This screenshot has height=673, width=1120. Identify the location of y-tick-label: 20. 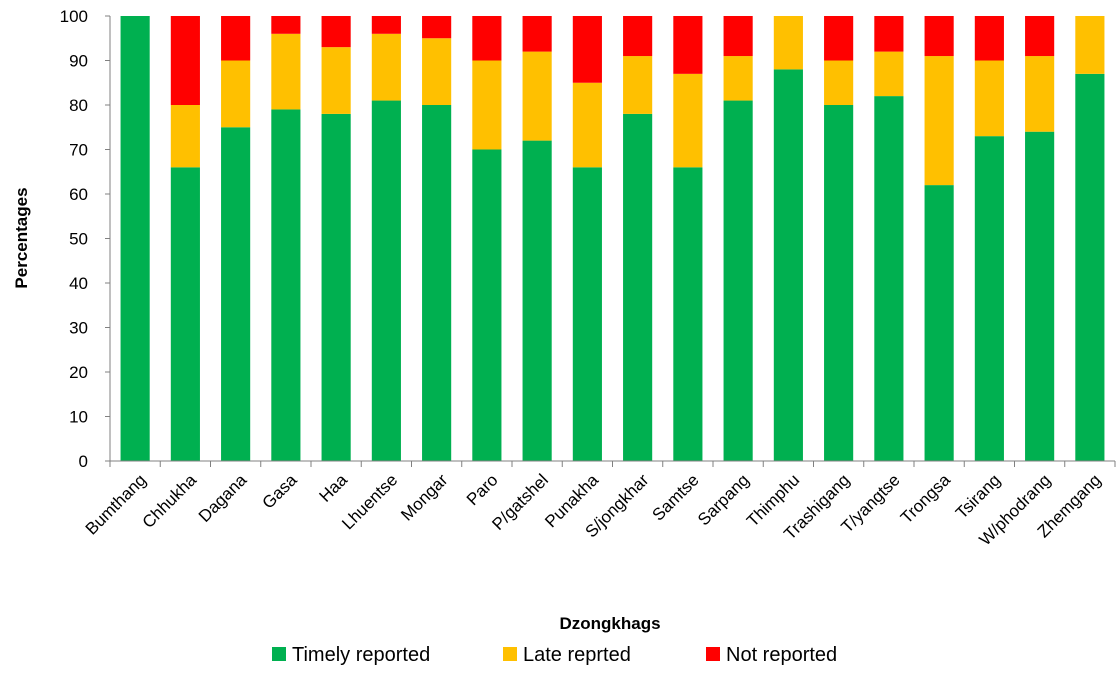
(78, 372).